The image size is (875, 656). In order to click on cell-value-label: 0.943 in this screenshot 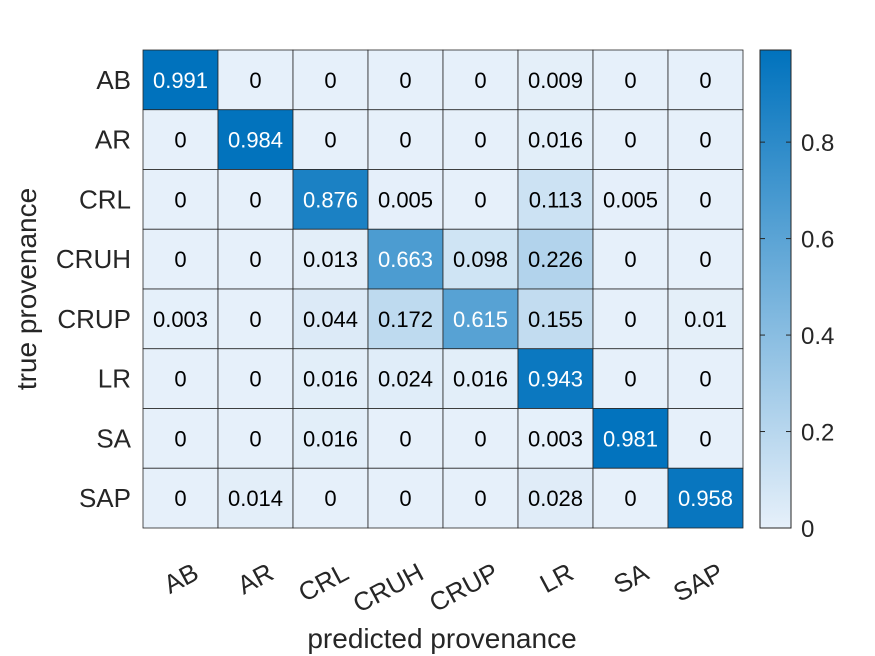, I will do `click(555, 379)`.